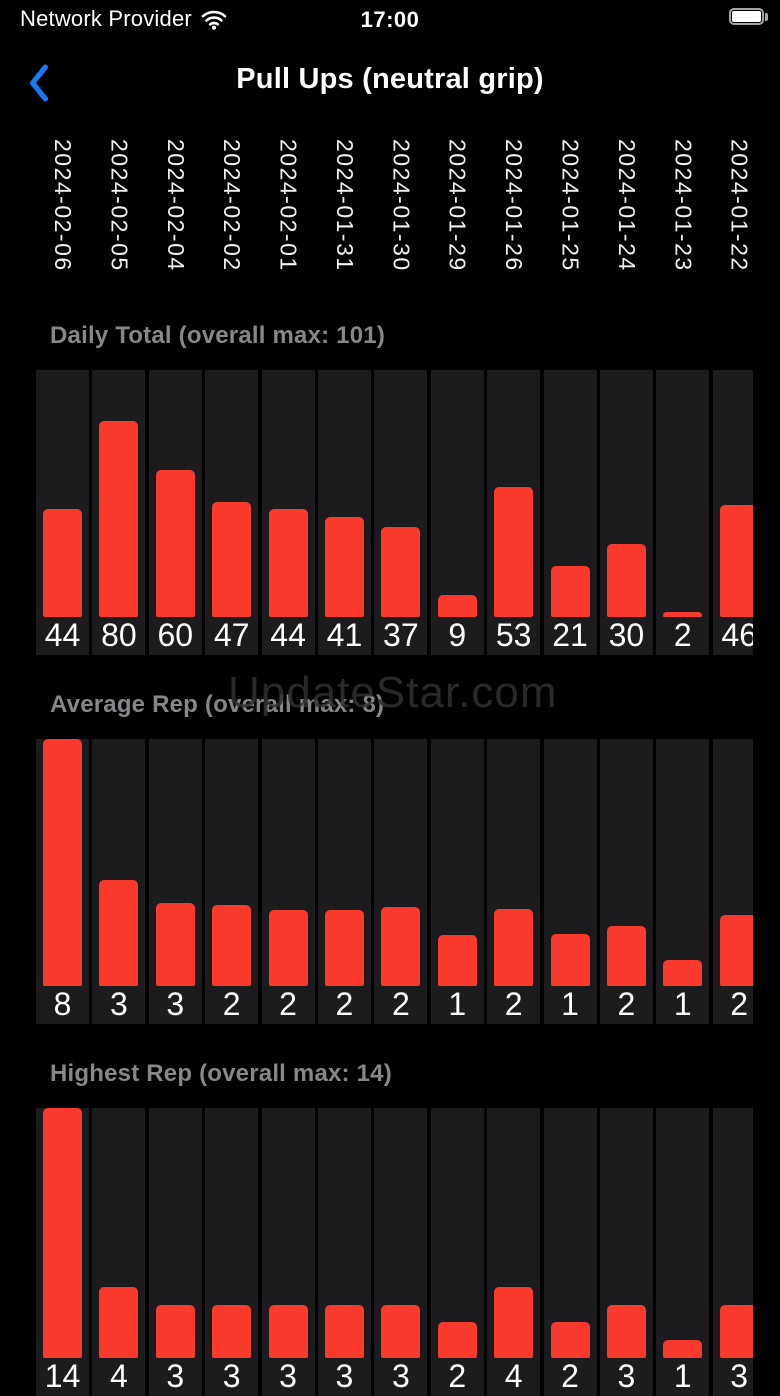 The image size is (780, 1396). I want to click on chart-title: Average Rep (overall max: 8), so click(217, 704).